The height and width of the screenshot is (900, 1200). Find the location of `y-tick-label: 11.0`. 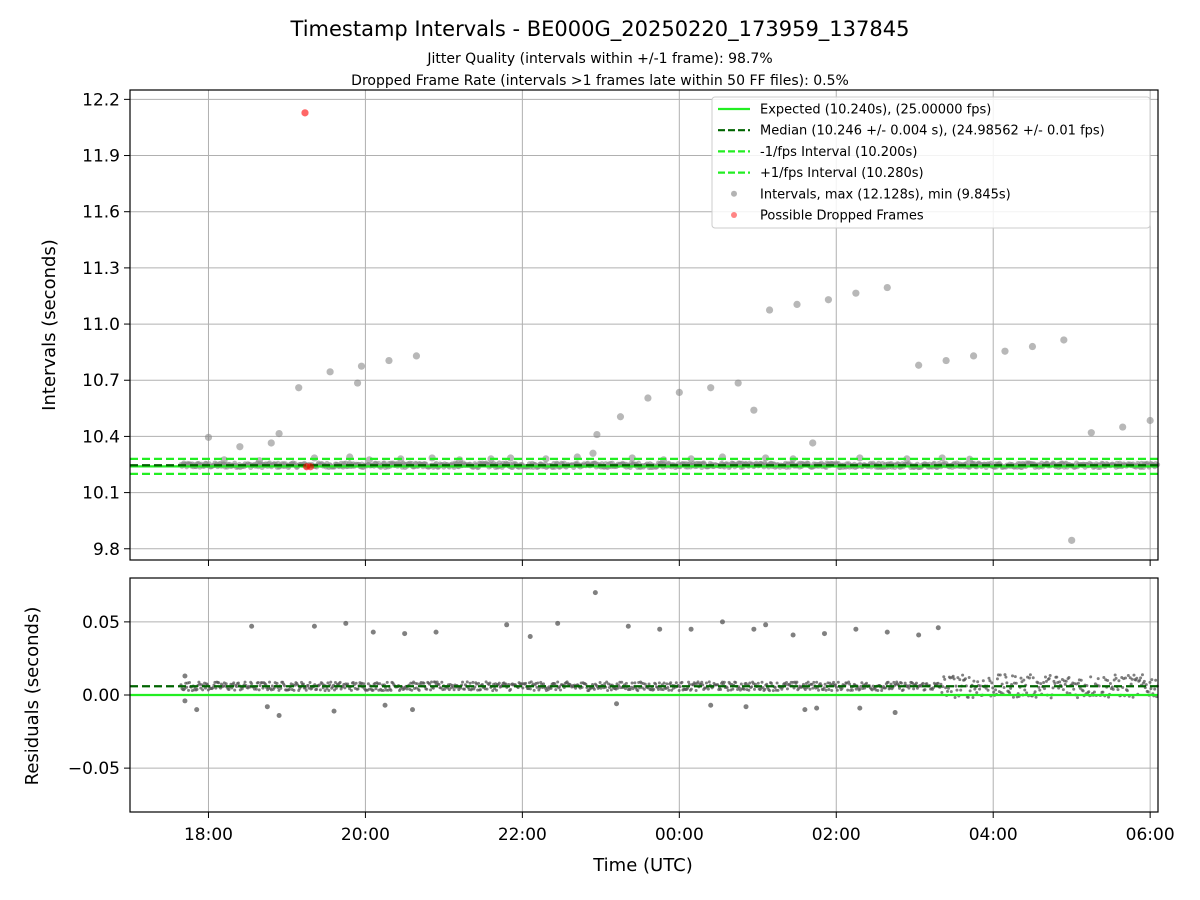

y-tick-label: 11.0 is located at coordinates (101, 325).